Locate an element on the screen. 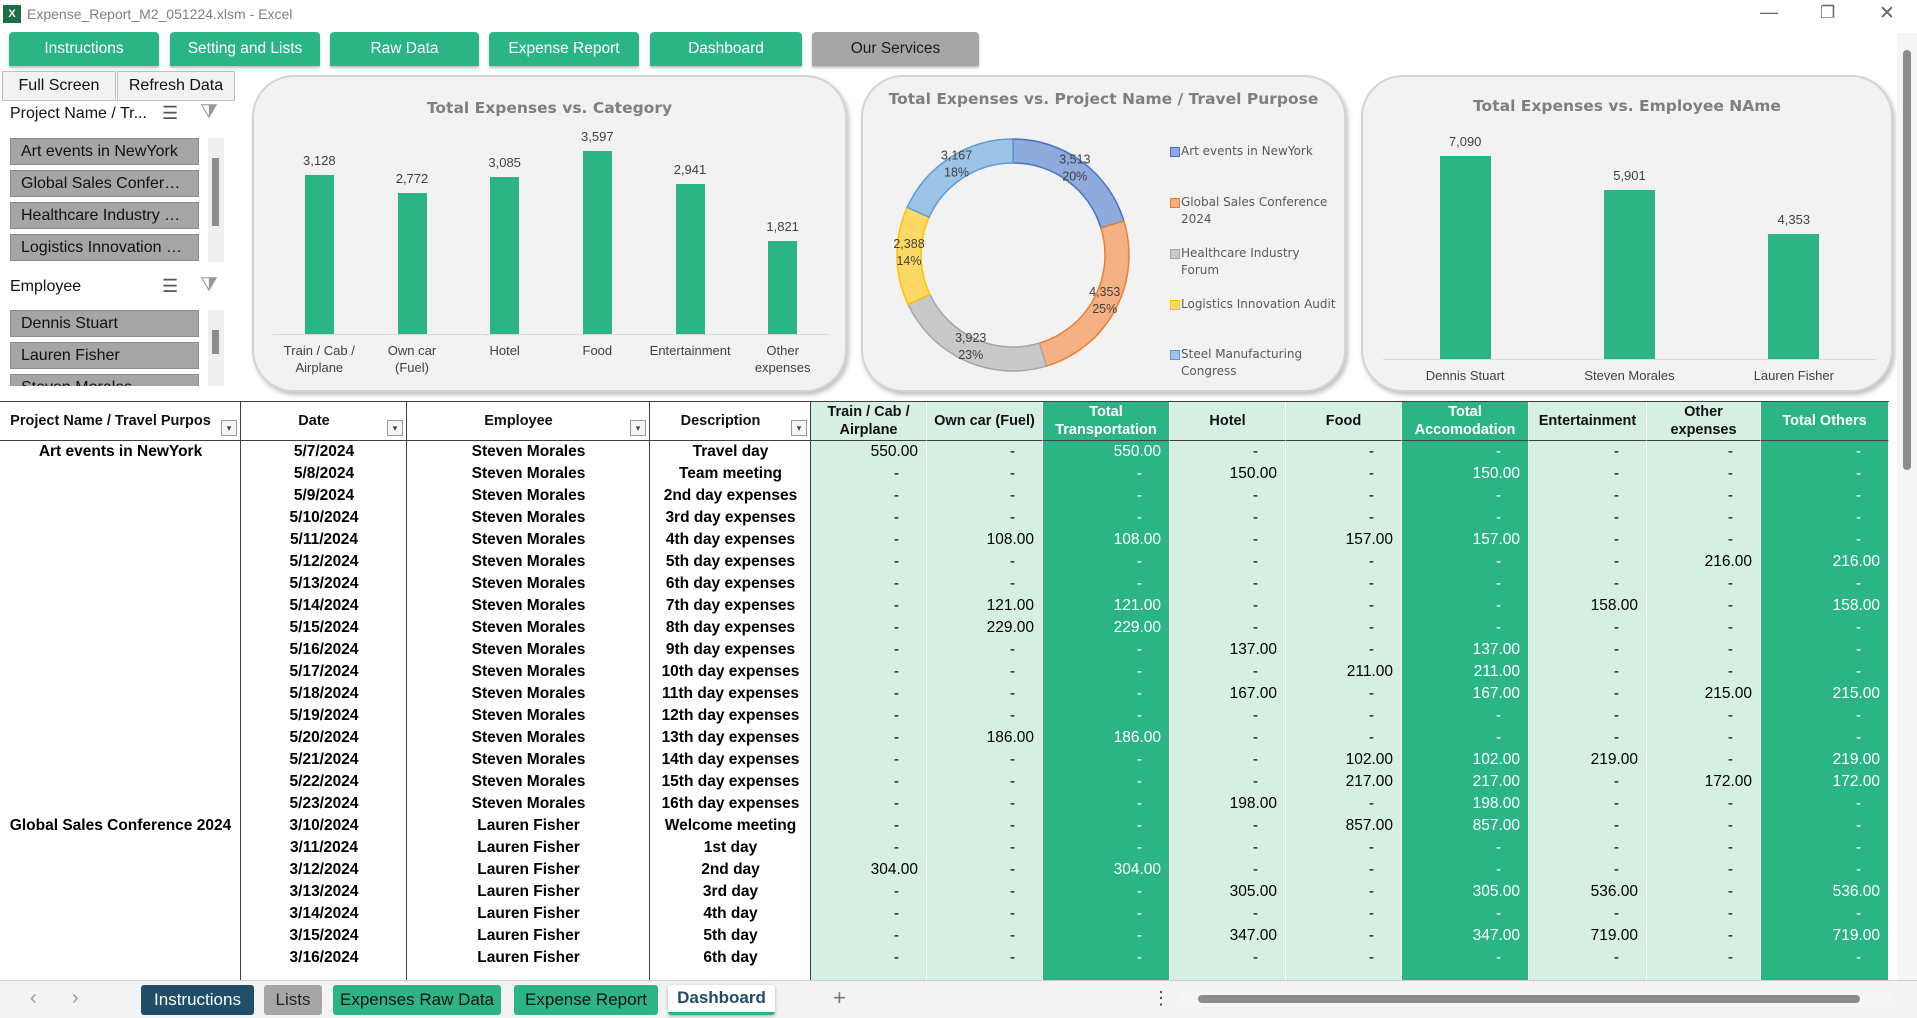 The width and height of the screenshot is (1917, 1018). vertical-scroll-thumb is located at coordinates (1907, 260).